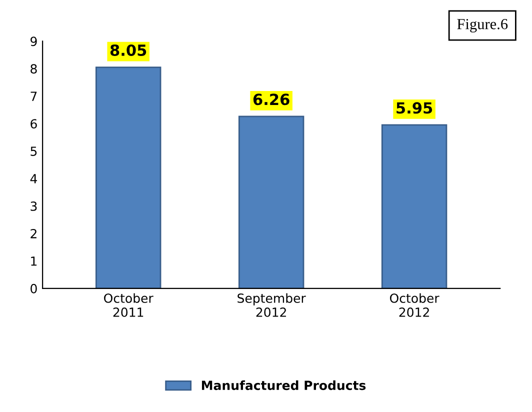  Describe the element at coordinates (482, 25) in the screenshot. I see `chart-title: Figure.6` at that location.